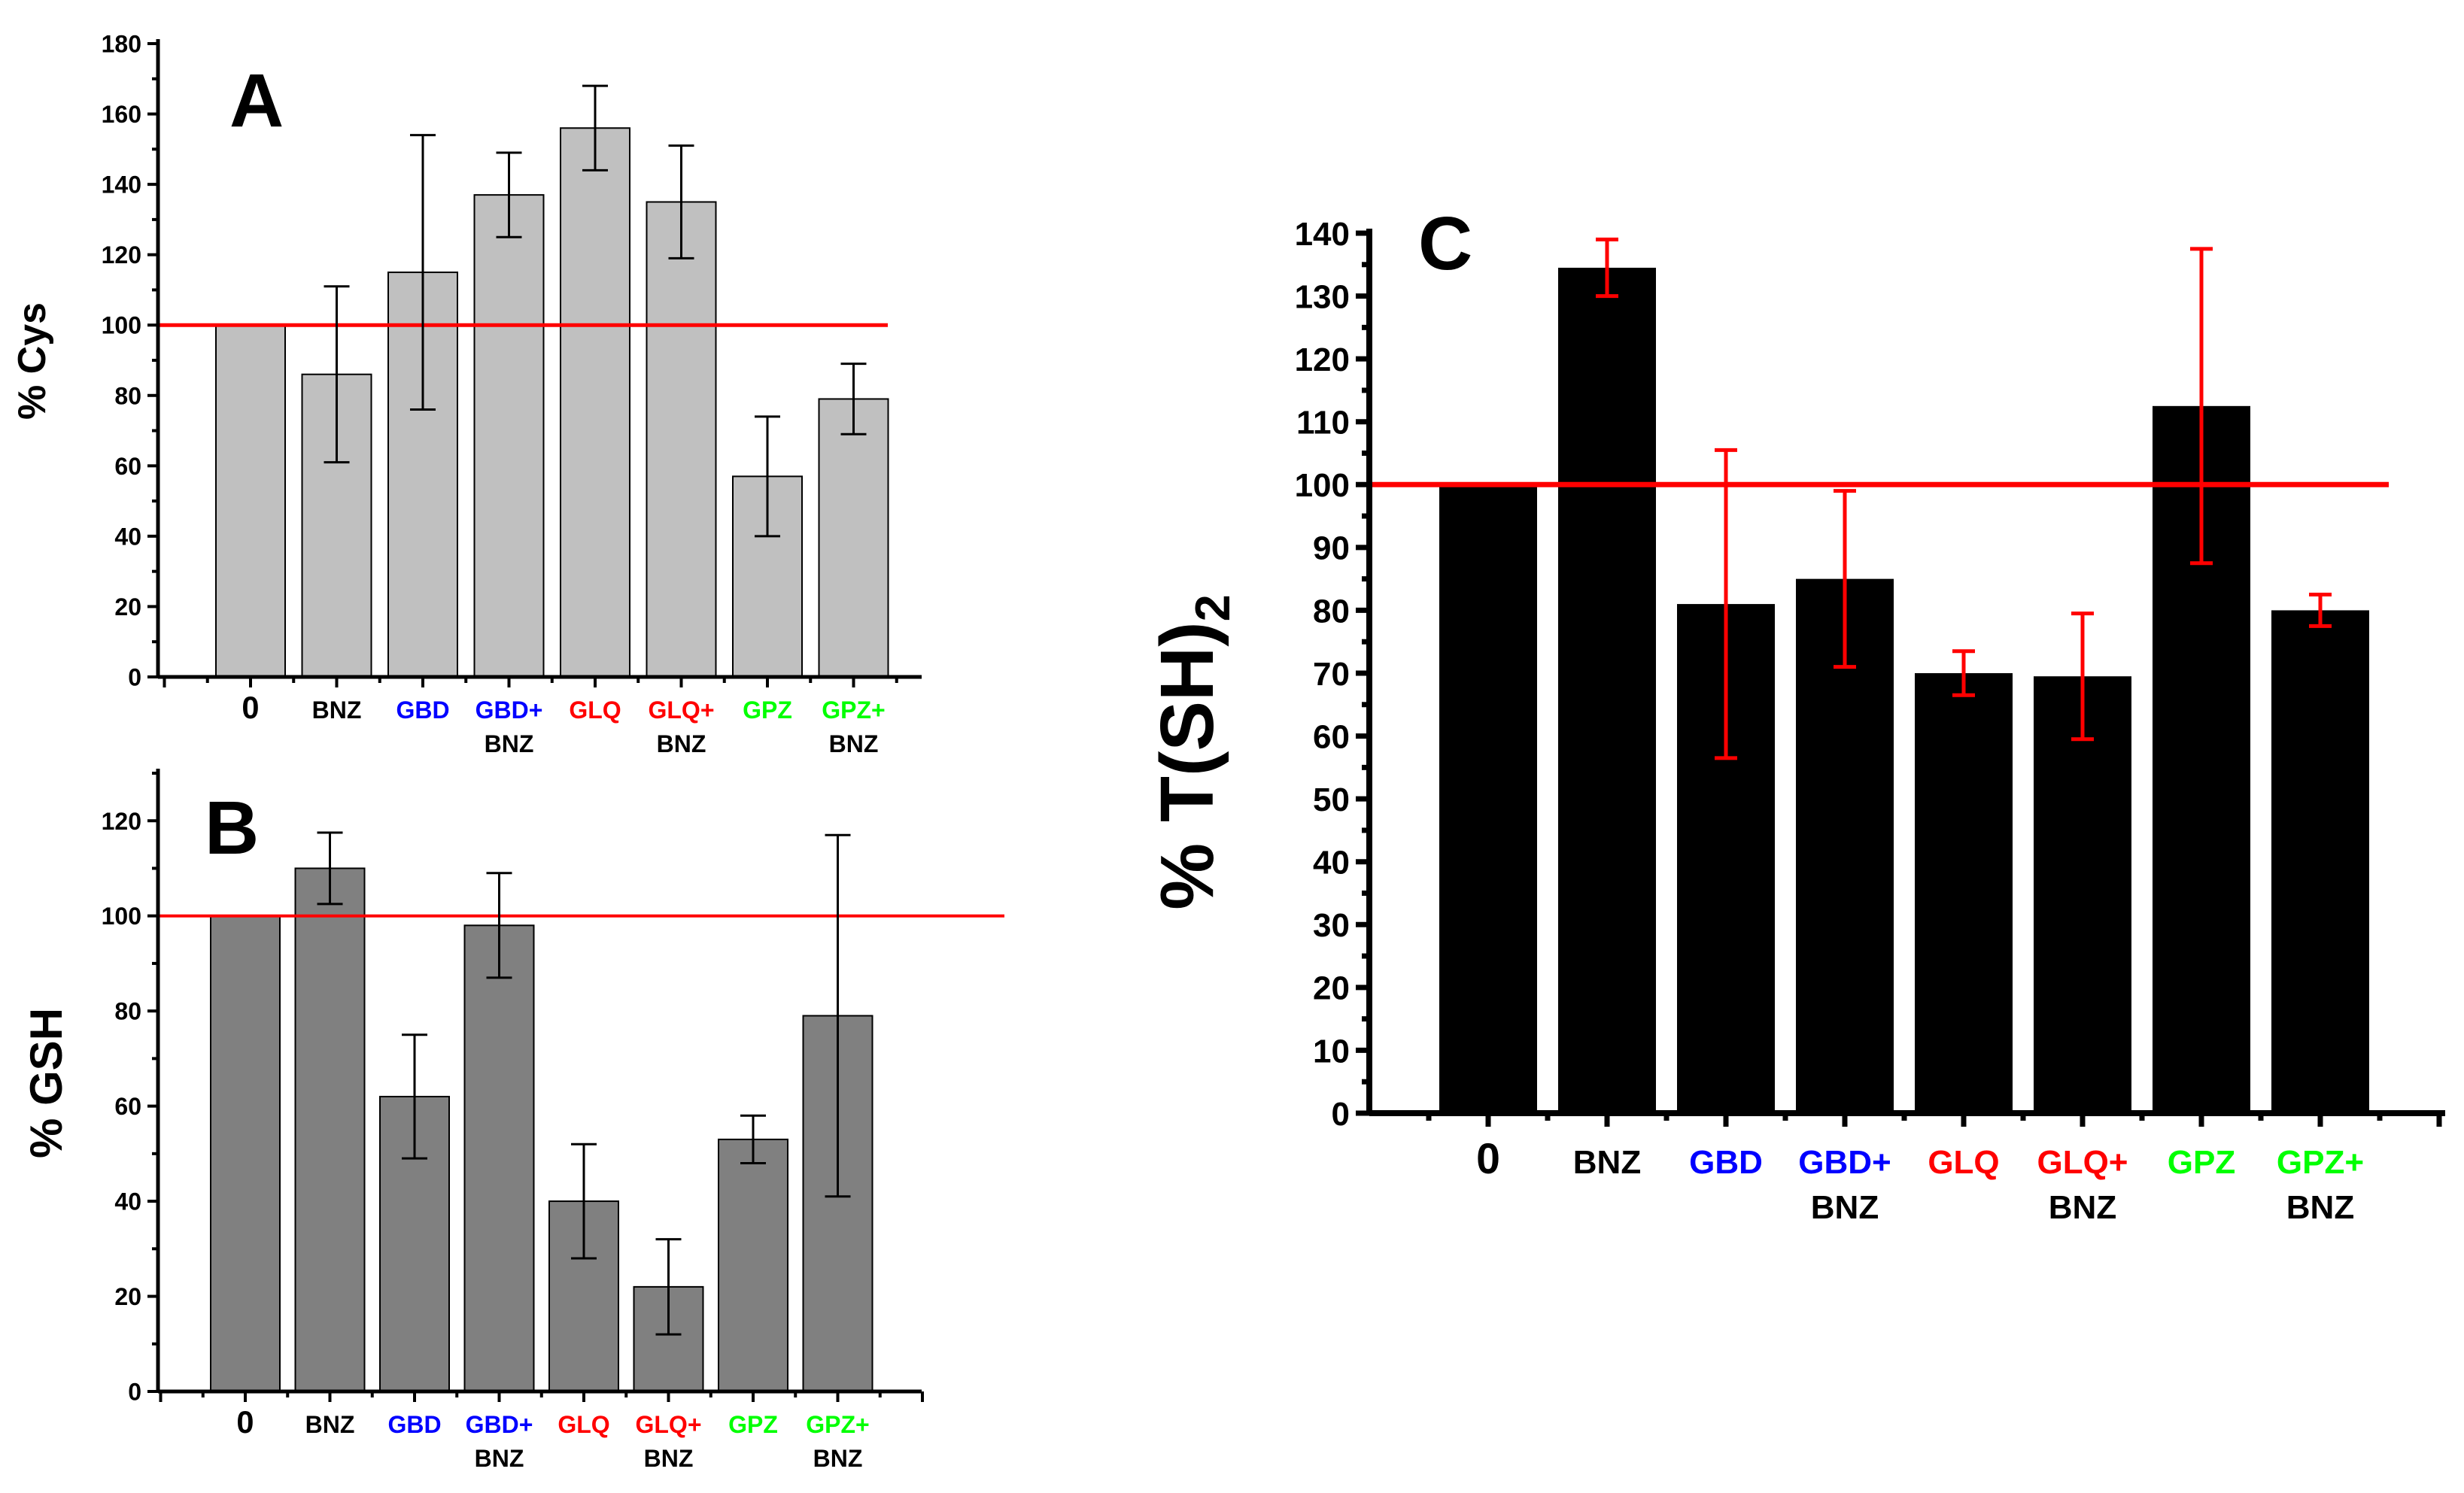 Image resolution: width=2464 pixels, height=1493 pixels. I want to click on y-tick-label-a: 100, so click(122, 325).